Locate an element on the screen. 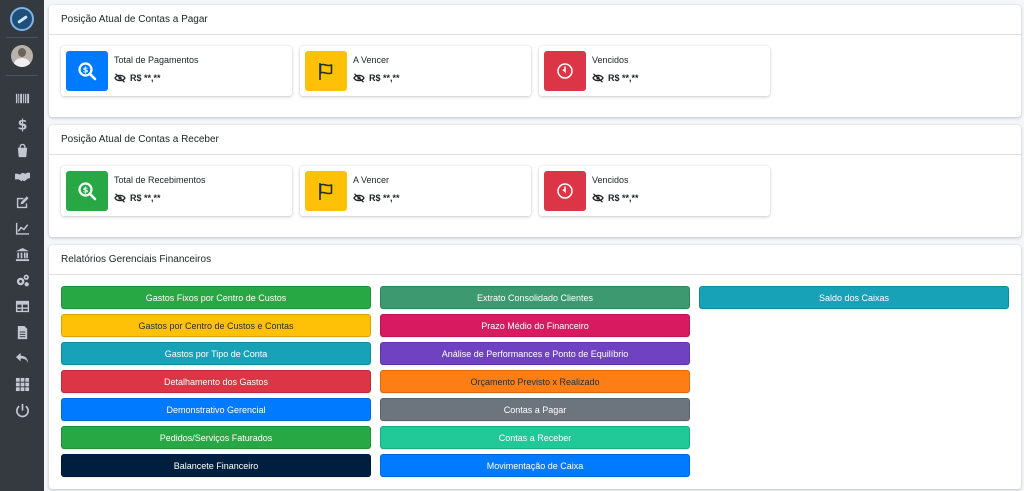 The image size is (1024, 491). edit-icon is located at coordinates (22, 202).